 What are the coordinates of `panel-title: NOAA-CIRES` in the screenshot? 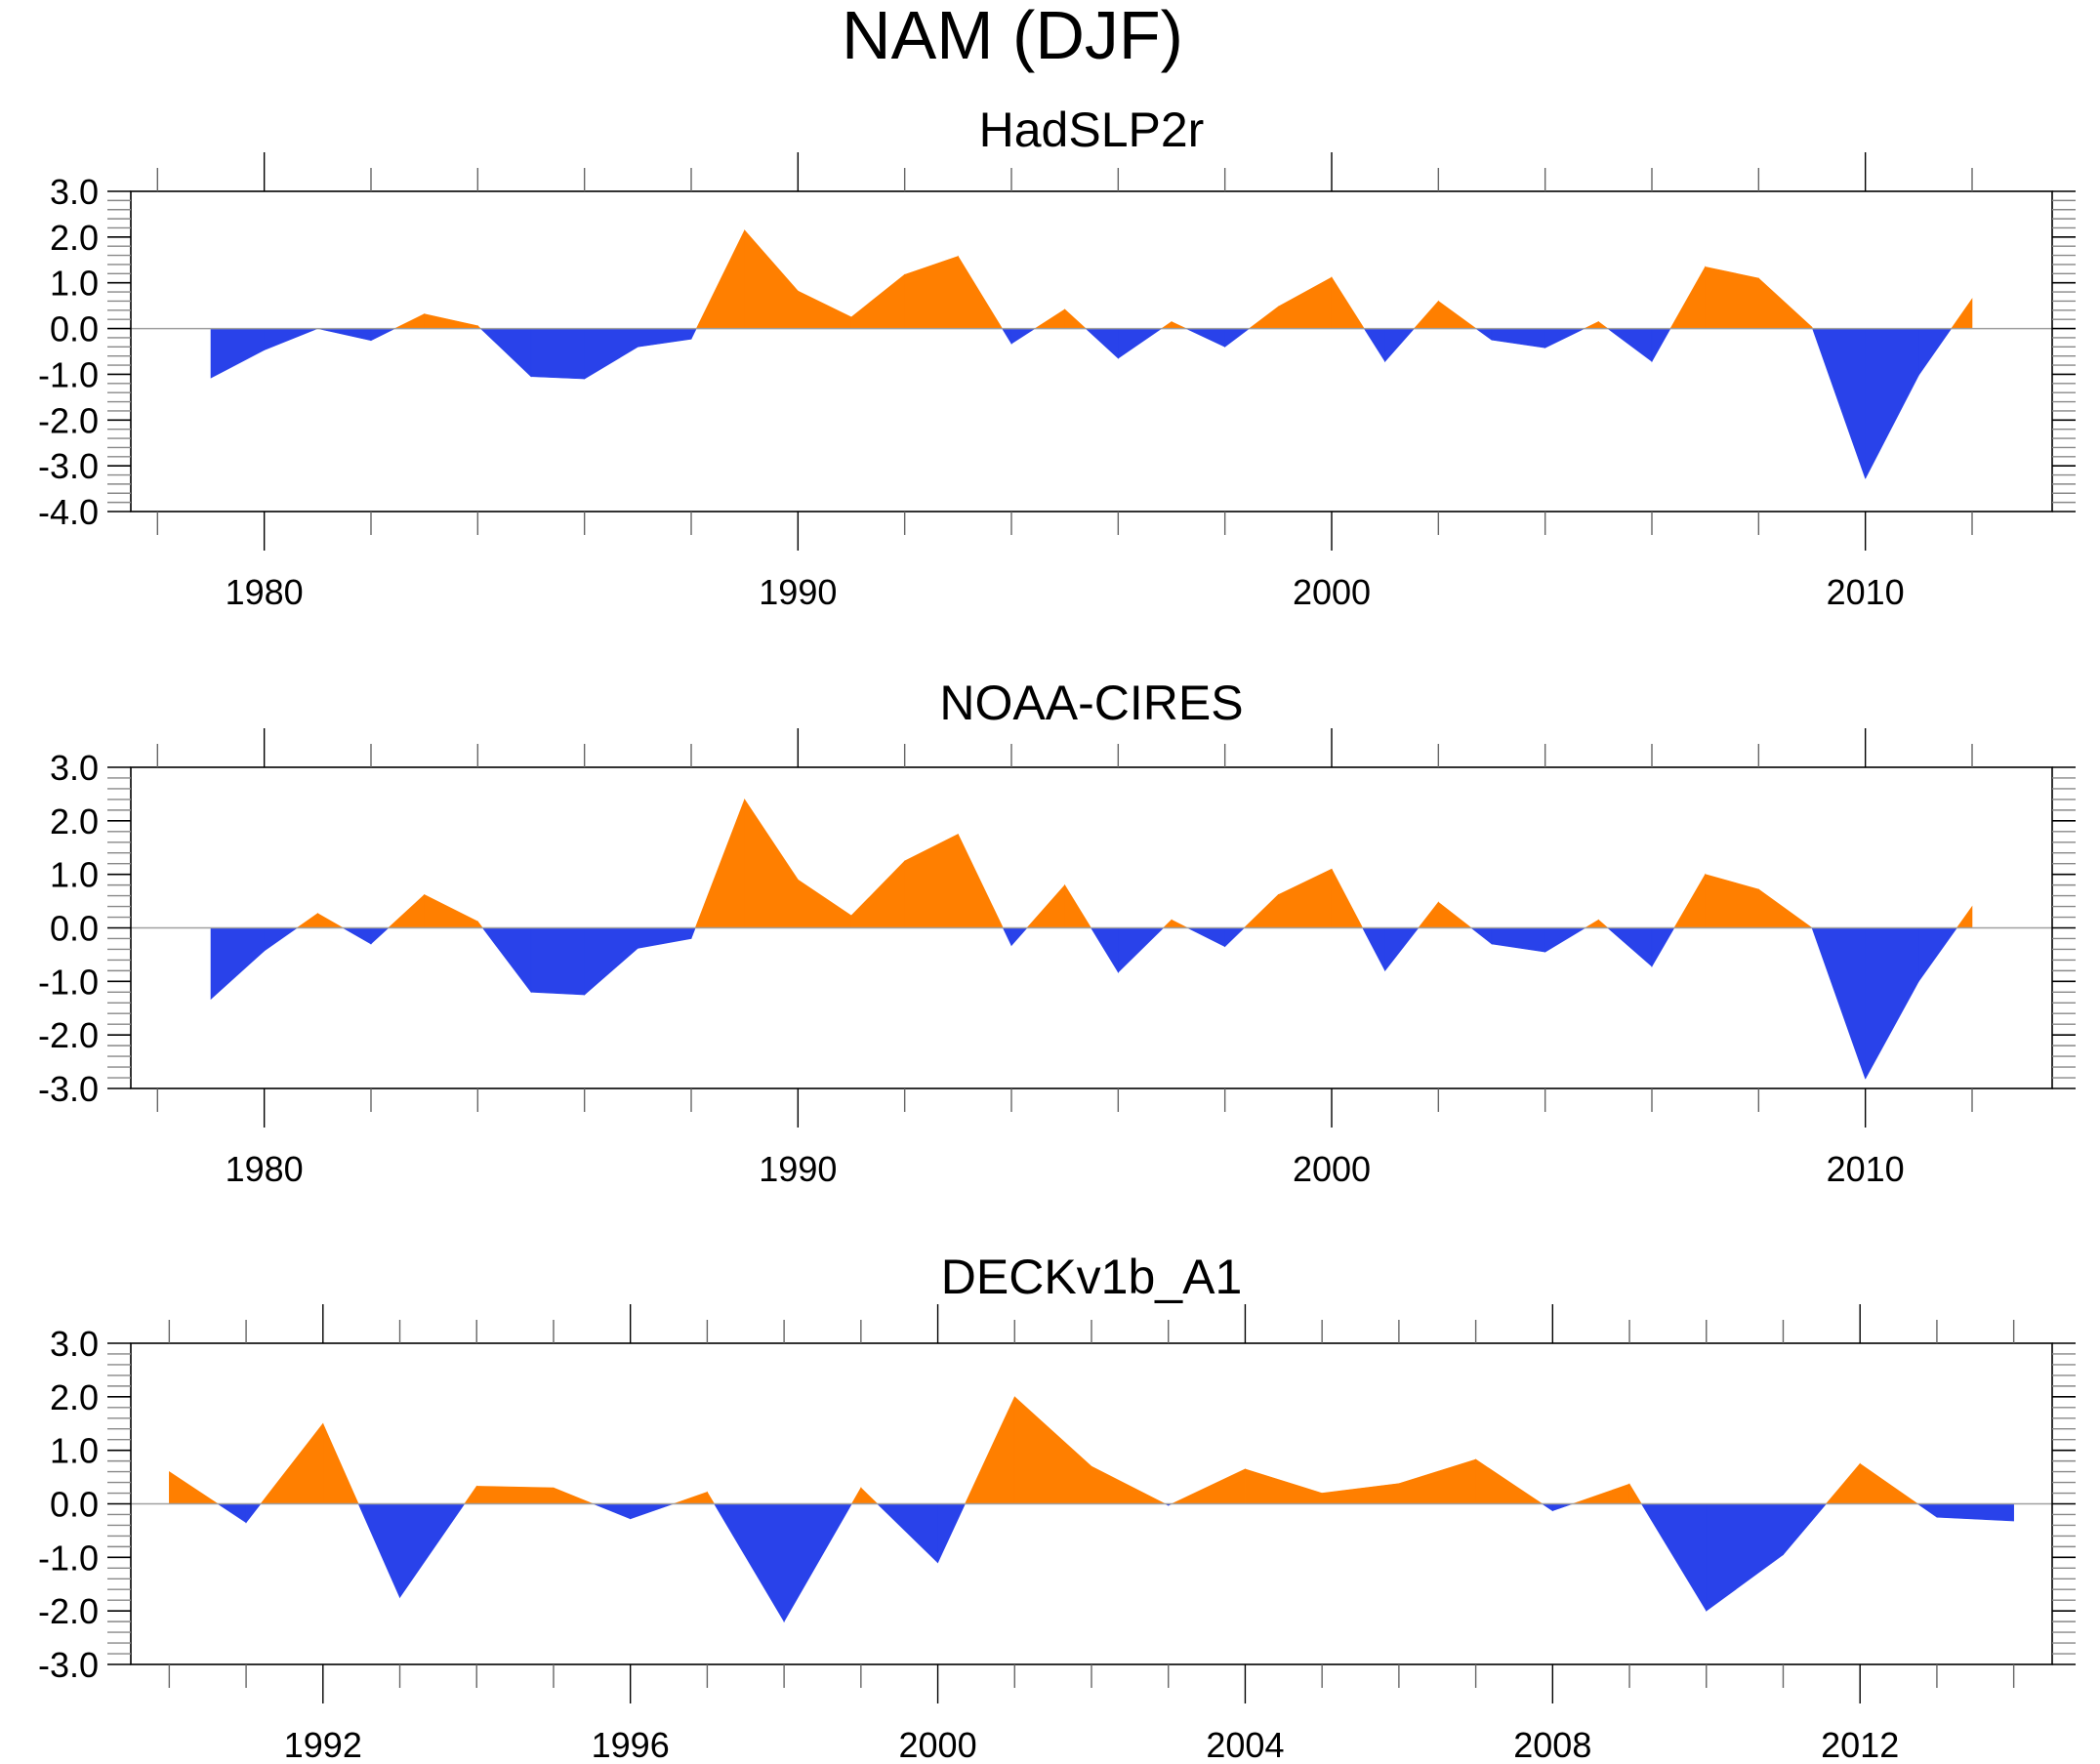 It's located at (1091, 703).